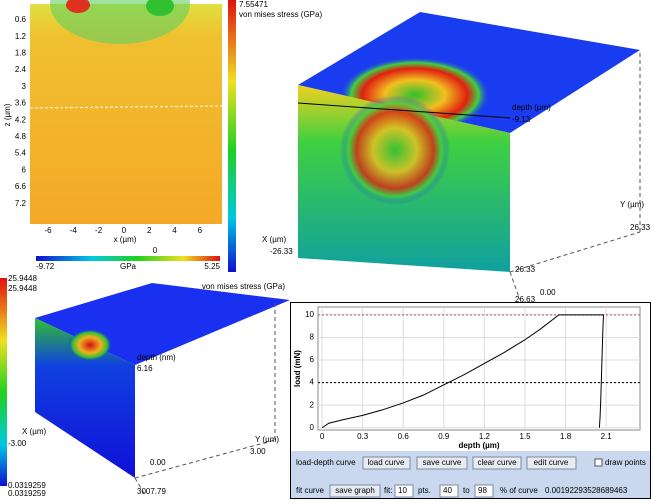 Image resolution: width=651 pixels, height=504 pixels. Describe the element at coordinates (404, 436) in the screenshot. I see `x-tick-label: 0.6` at that location.